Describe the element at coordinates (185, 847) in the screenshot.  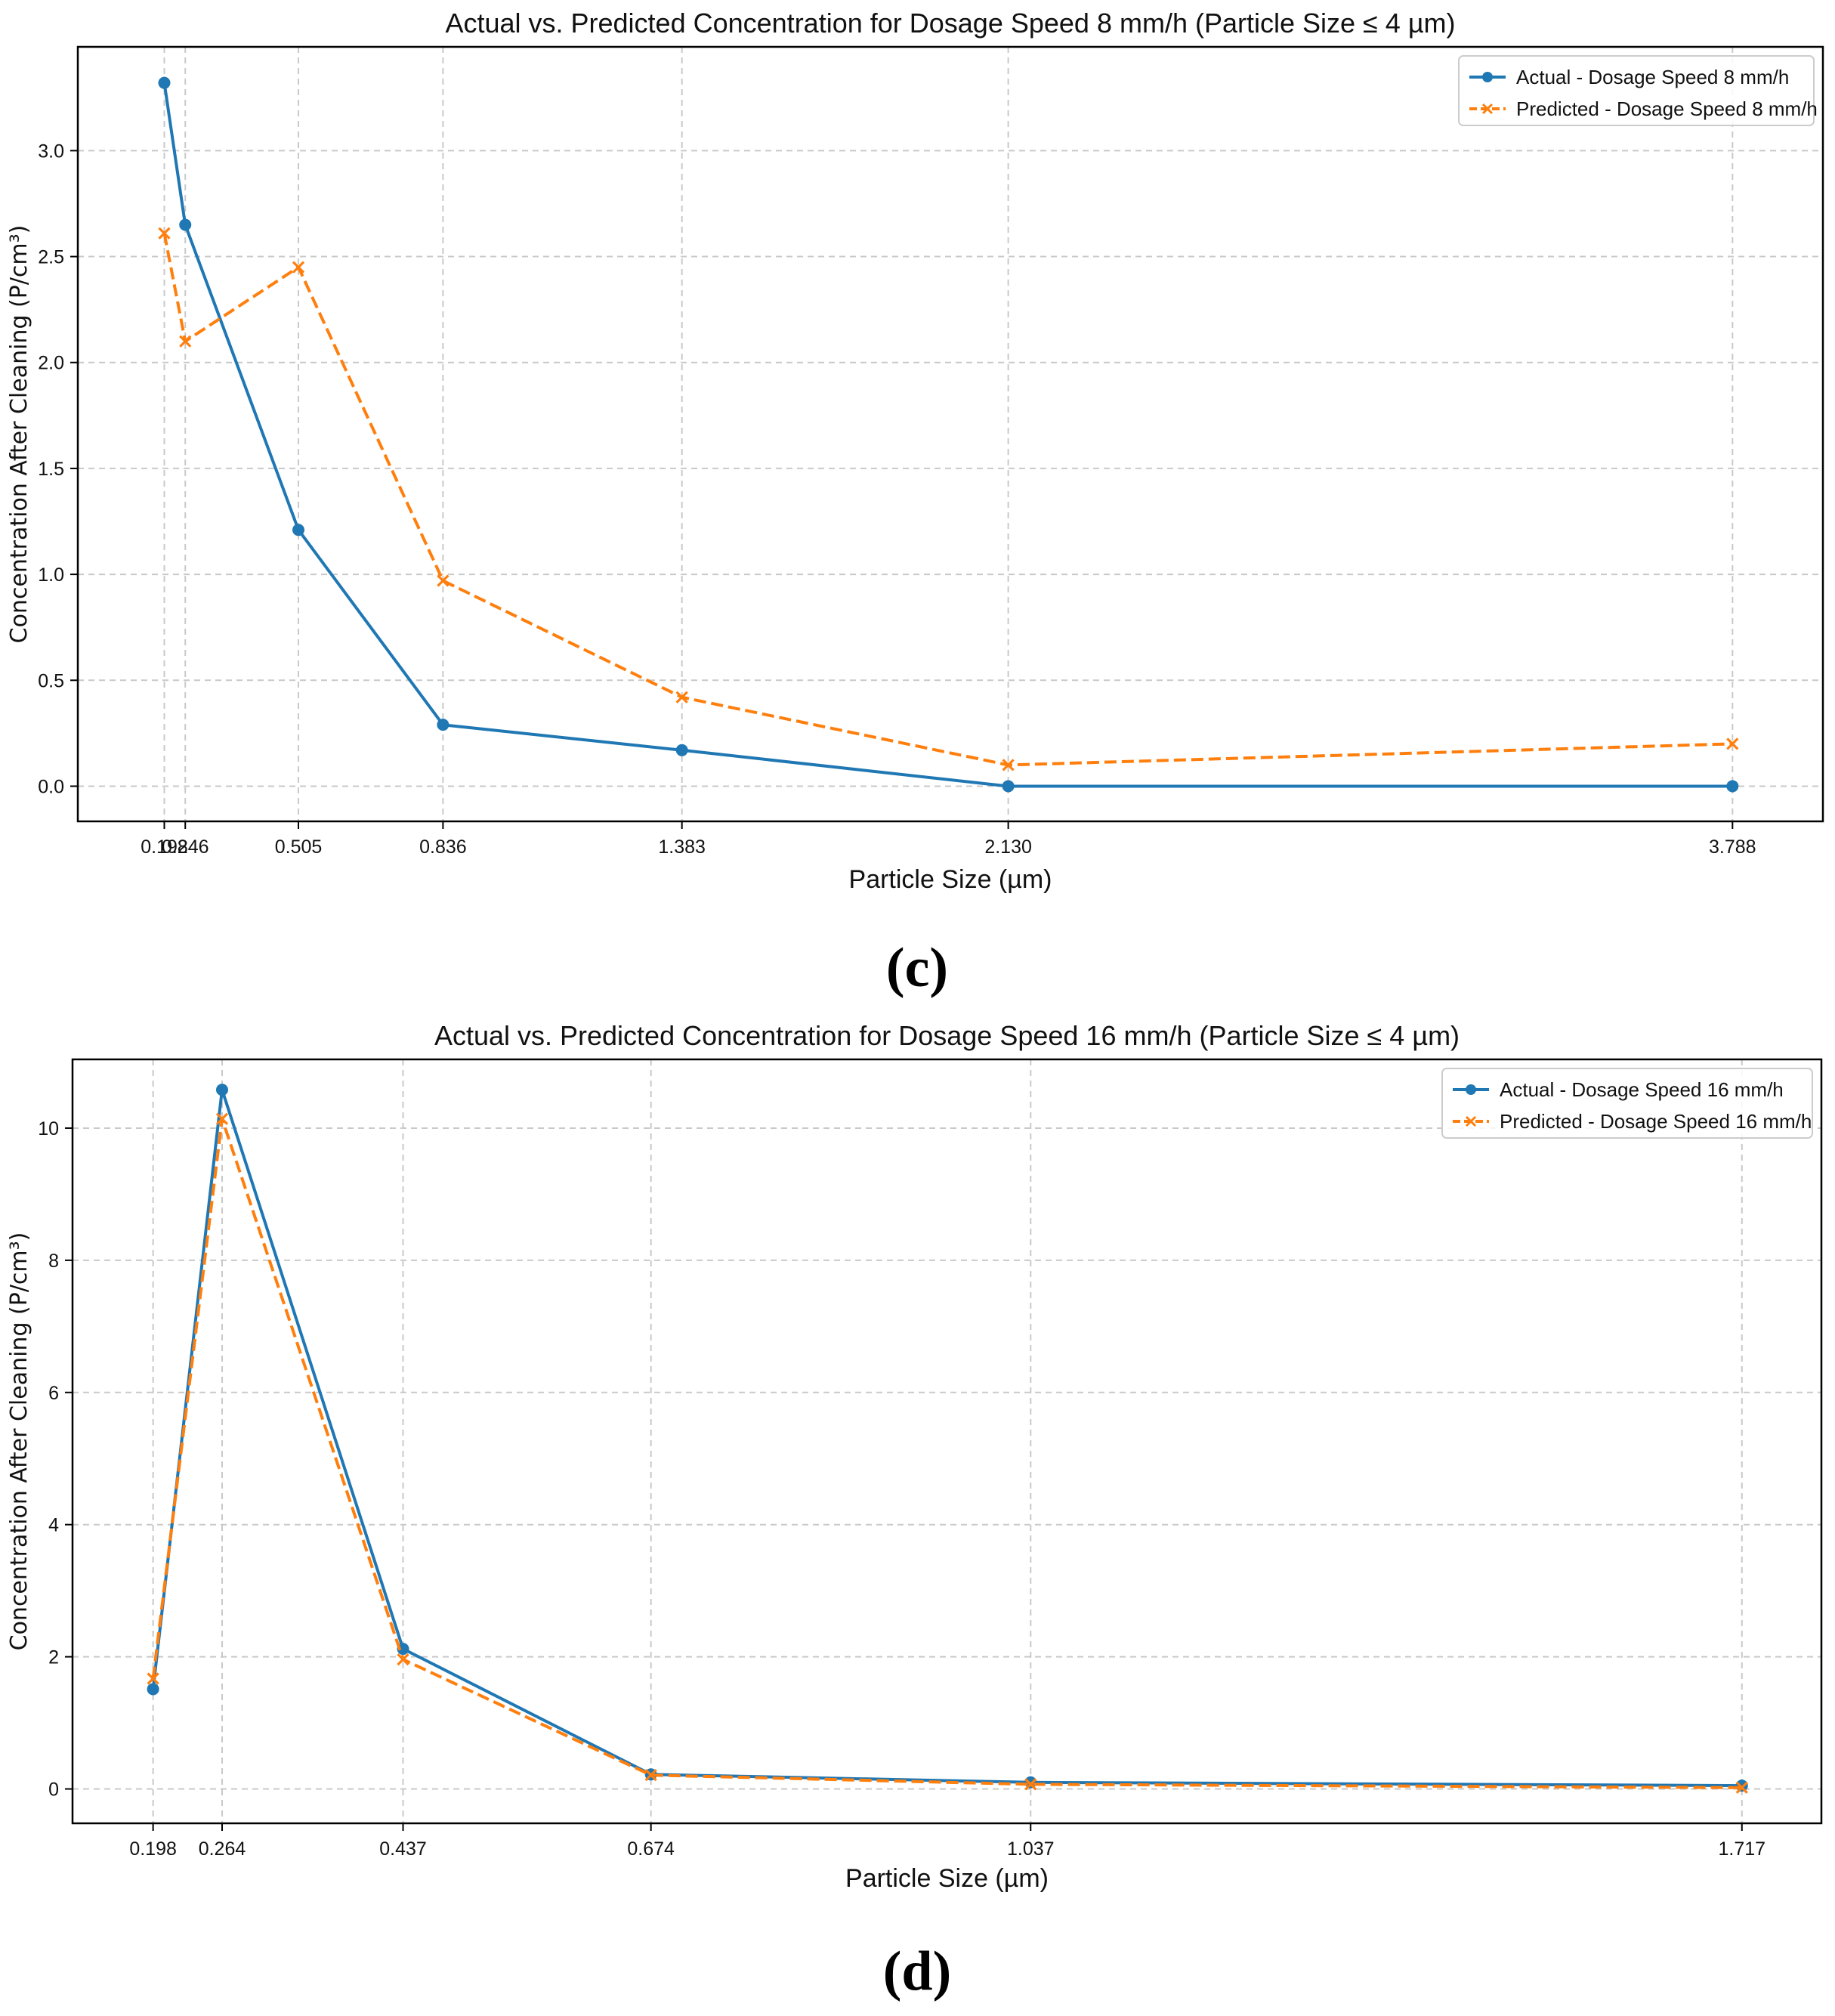
I see `x-tick-label: 0.246` at that location.